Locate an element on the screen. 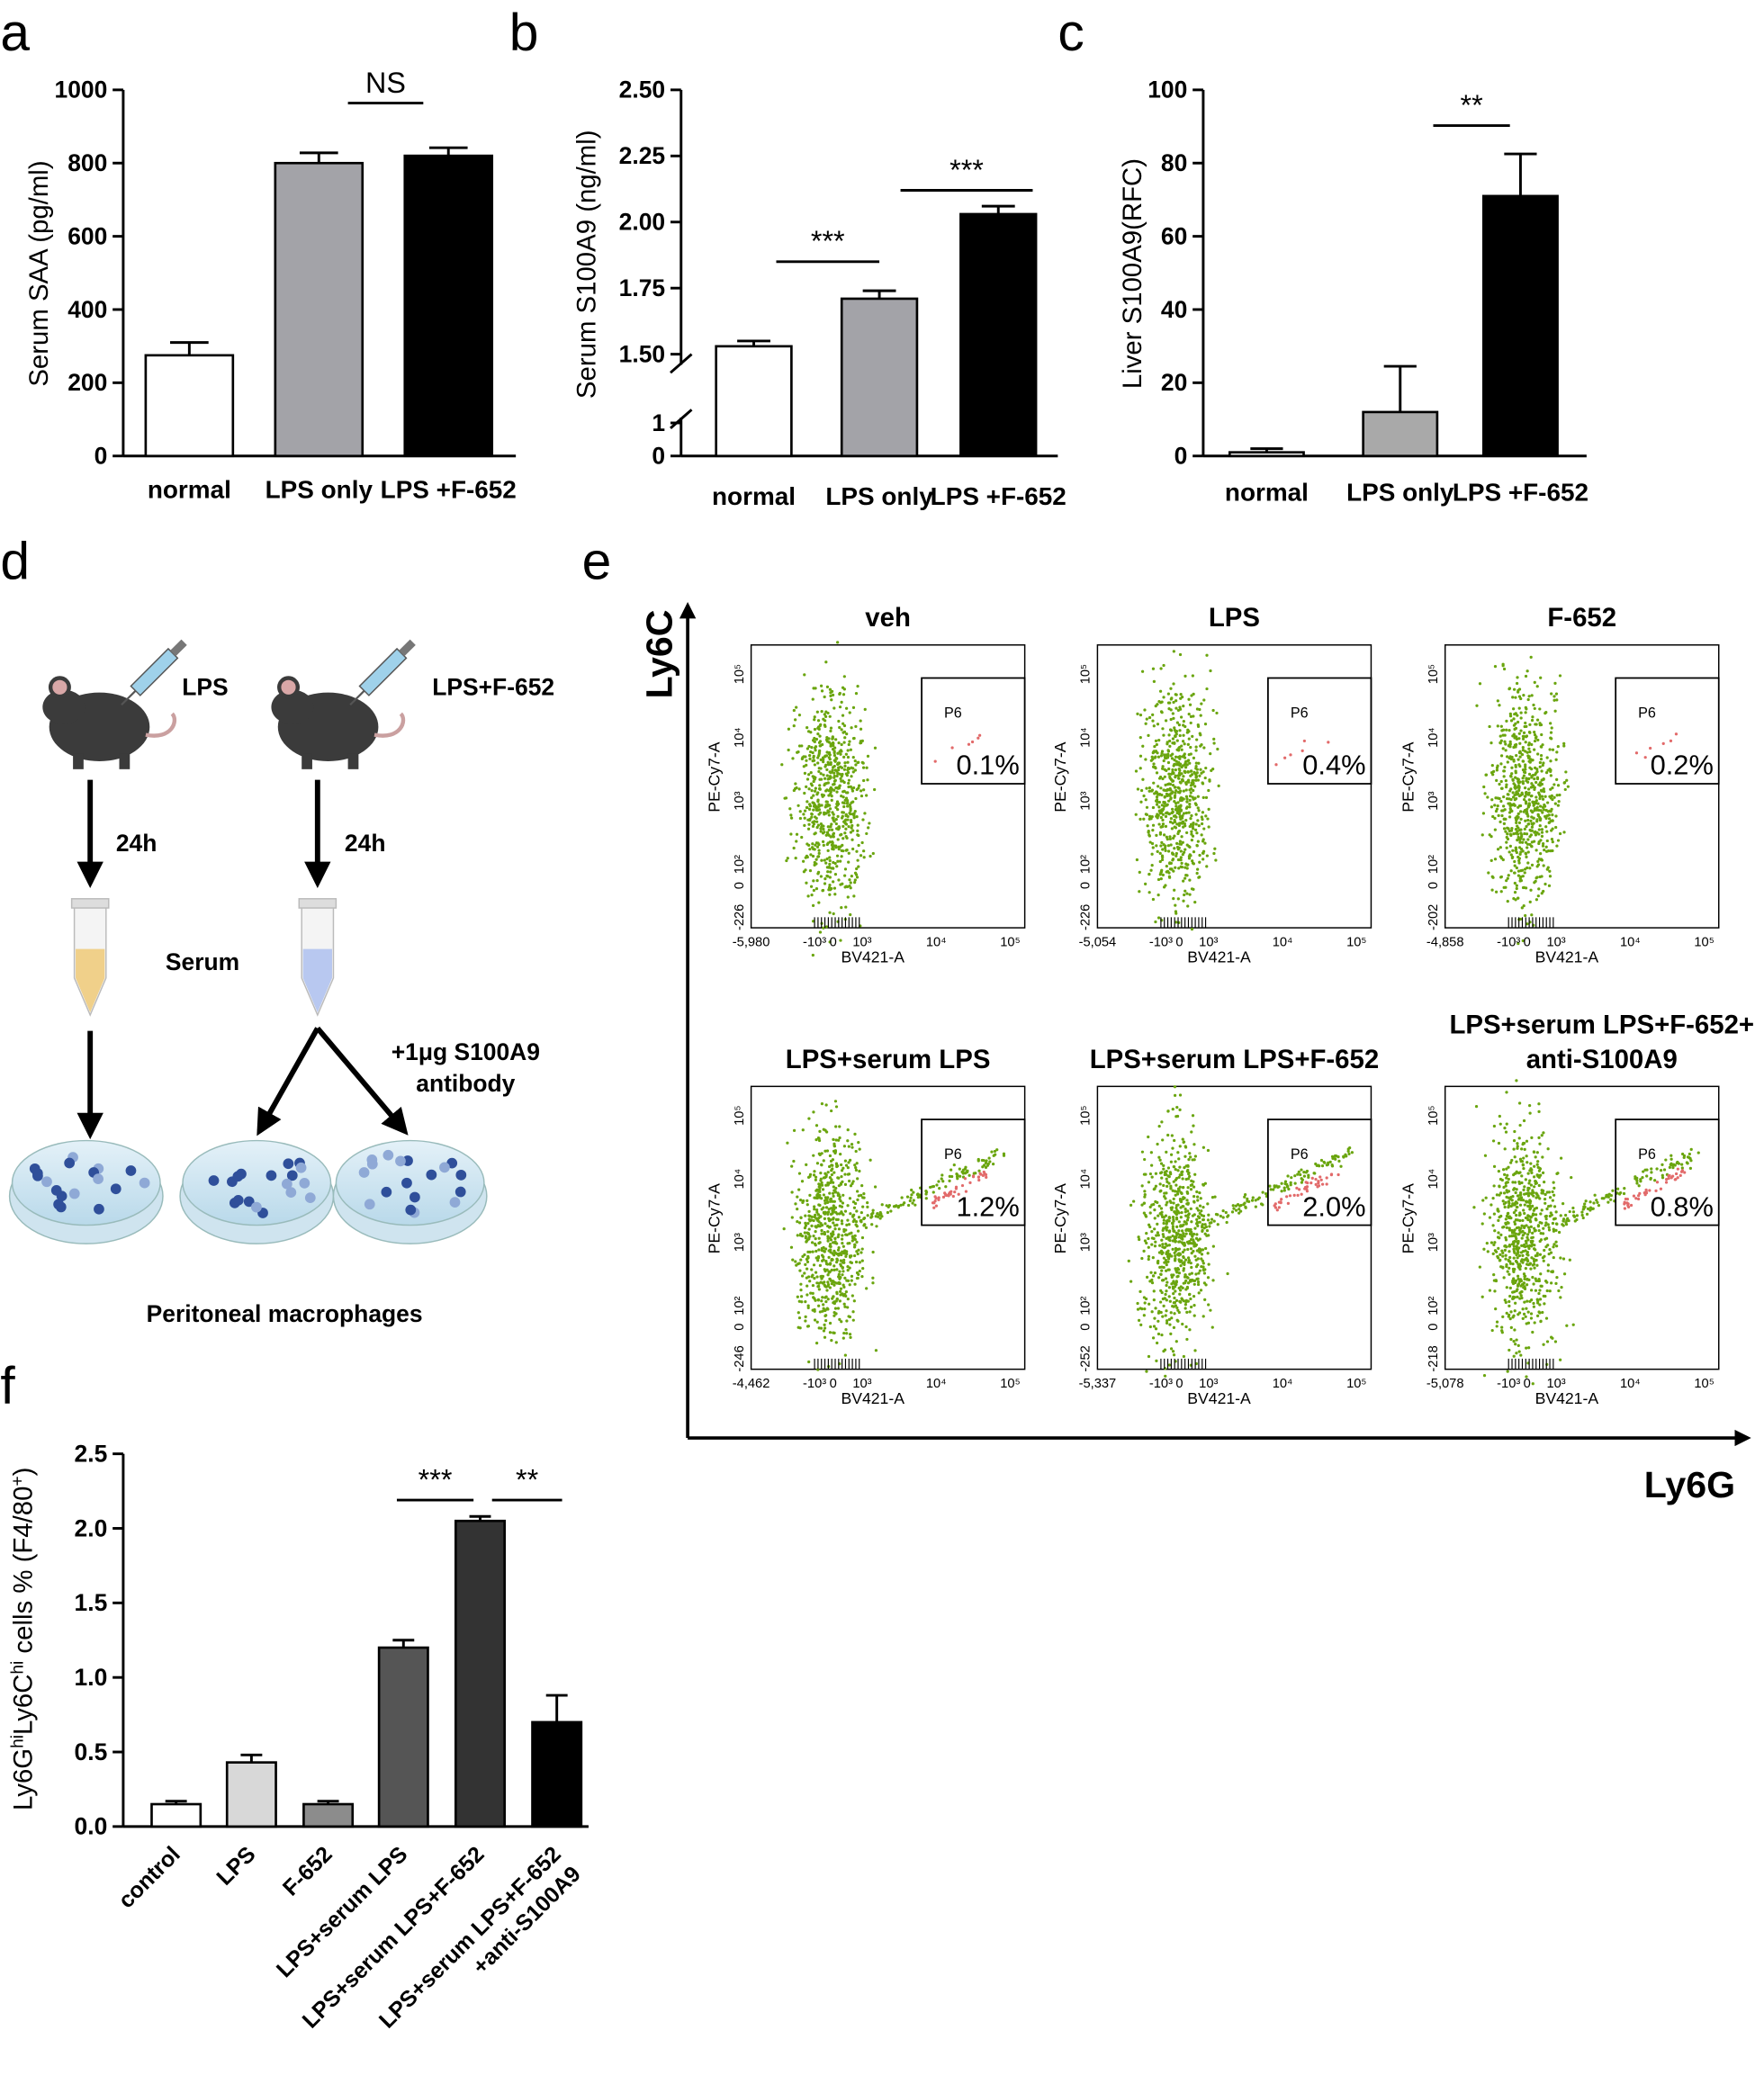  cell-dot is located at coordinates (56, 1190).